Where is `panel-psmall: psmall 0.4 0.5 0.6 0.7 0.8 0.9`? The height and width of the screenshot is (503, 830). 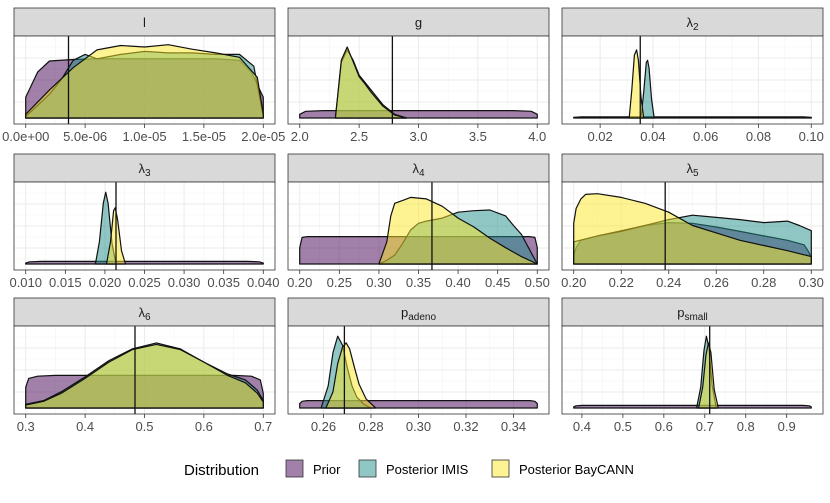 panel-psmall: psmall 0.4 0.5 0.6 0.7 0.8 0.9 is located at coordinates (692, 365).